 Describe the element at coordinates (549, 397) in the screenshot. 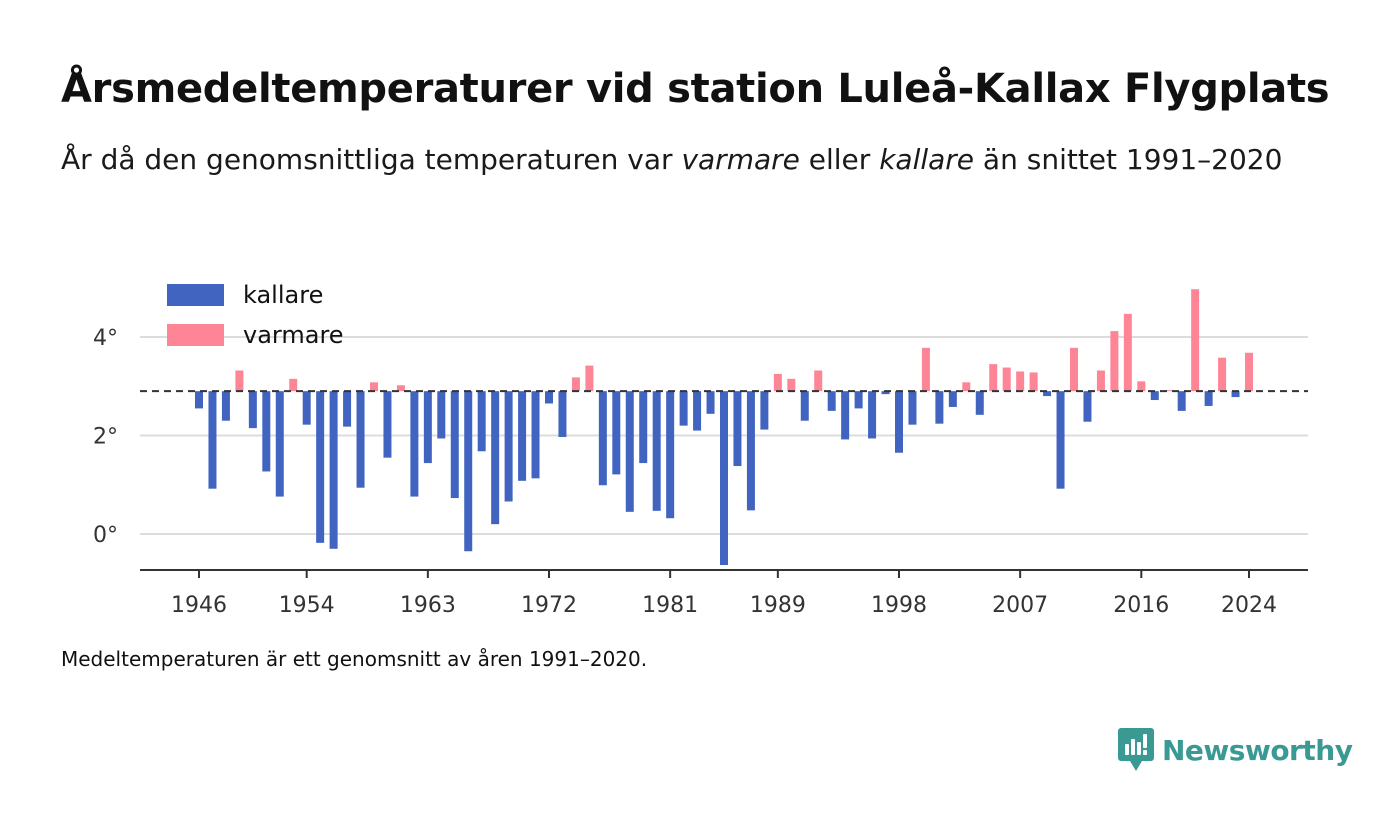

I see `bar-1972` at that location.